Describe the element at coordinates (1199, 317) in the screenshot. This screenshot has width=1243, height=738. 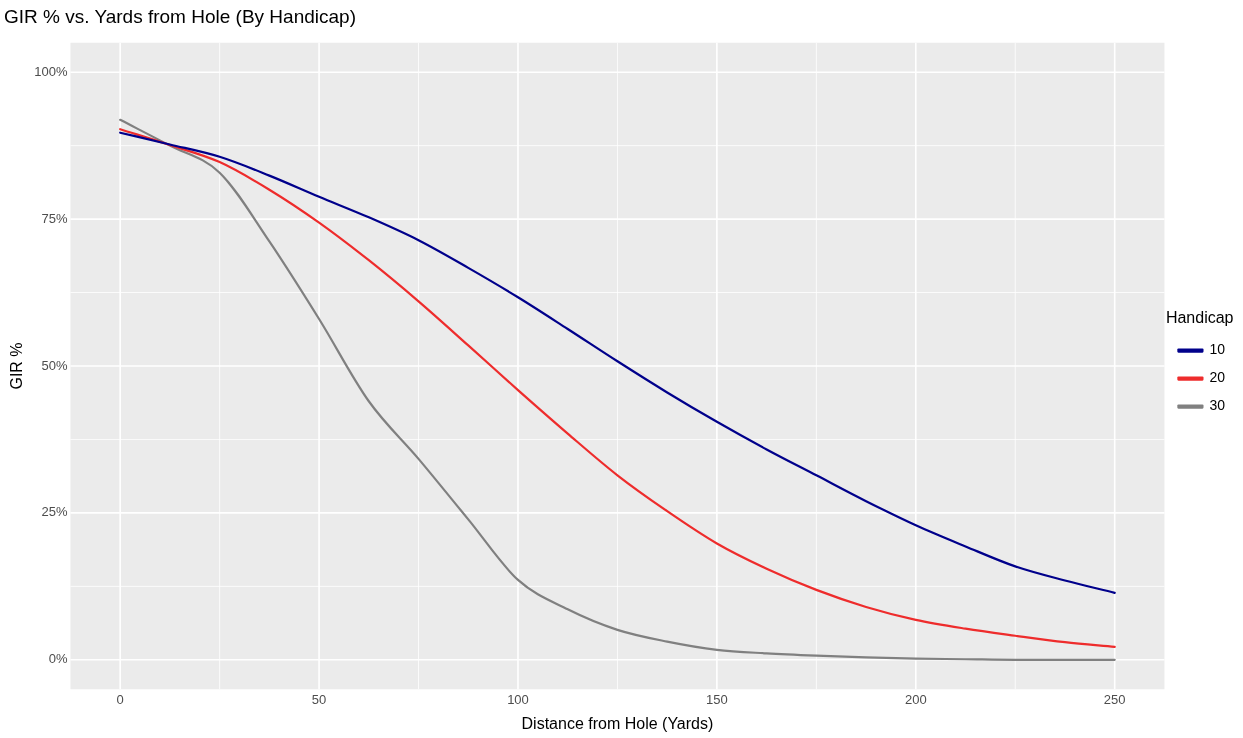
I see `legend-title: Handicap` at that location.